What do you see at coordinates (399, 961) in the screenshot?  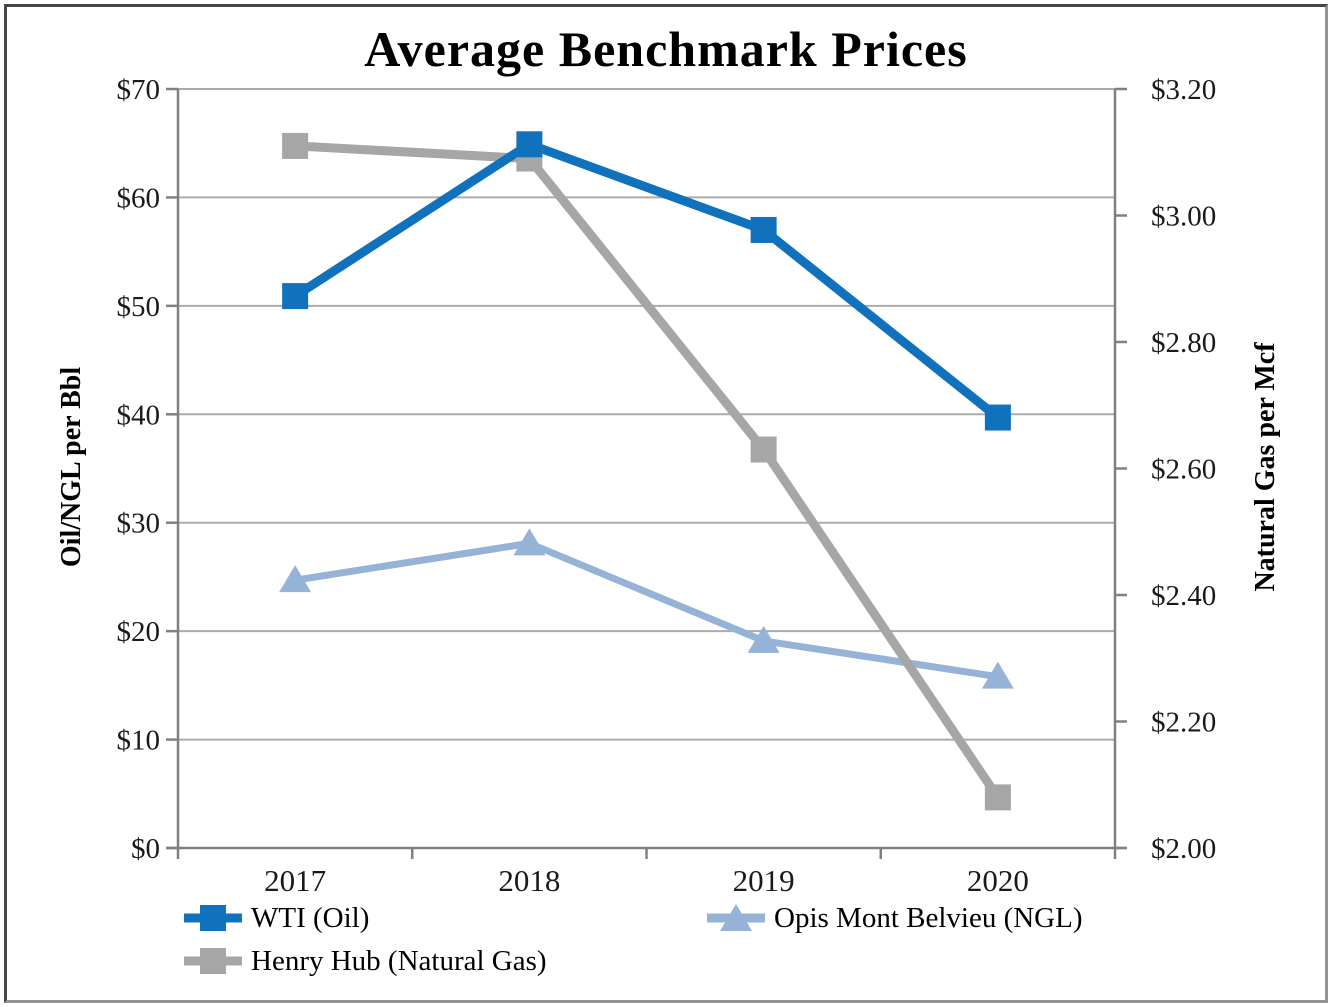 I see `legend-label: Henry Hub (Natural Gas)` at bounding box center [399, 961].